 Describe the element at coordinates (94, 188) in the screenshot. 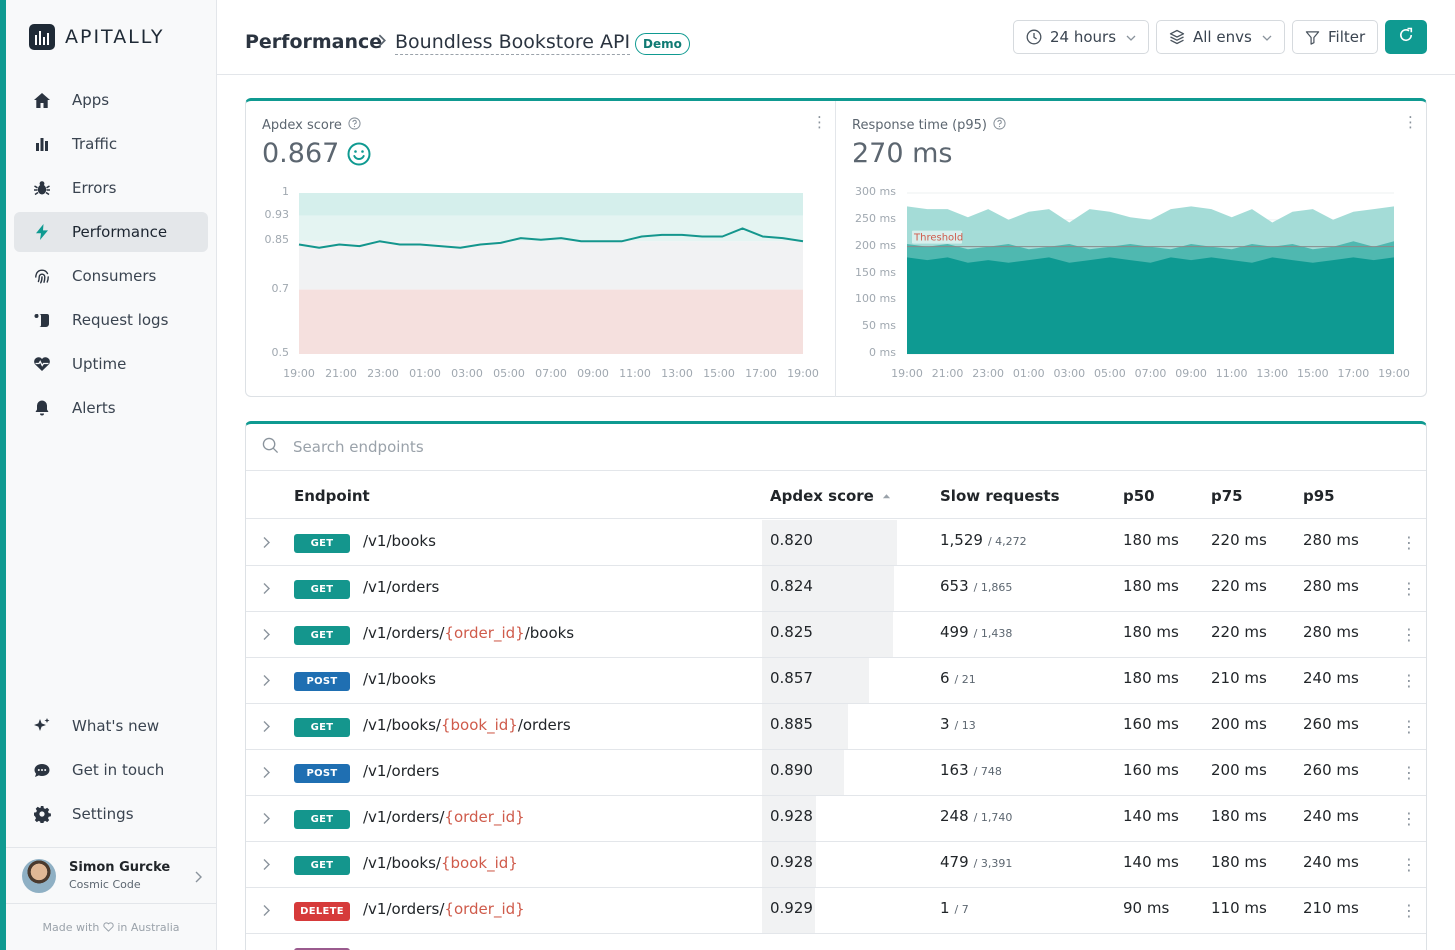

I see `sidebar-item-label: Errors` at that location.